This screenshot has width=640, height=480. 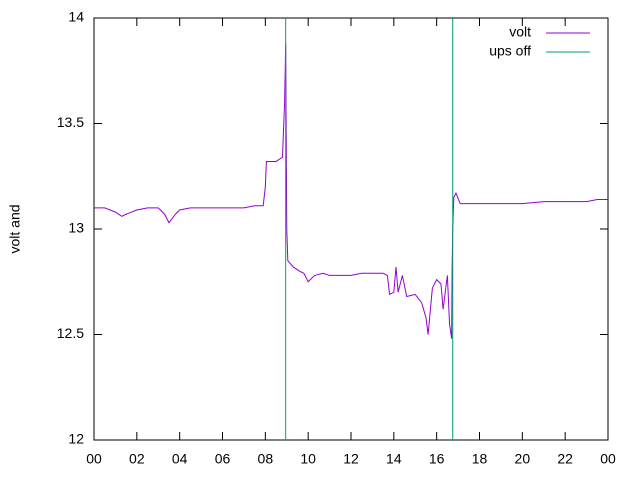 What do you see at coordinates (76, 228) in the screenshot?
I see `y-tick-label: 13` at bounding box center [76, 228].